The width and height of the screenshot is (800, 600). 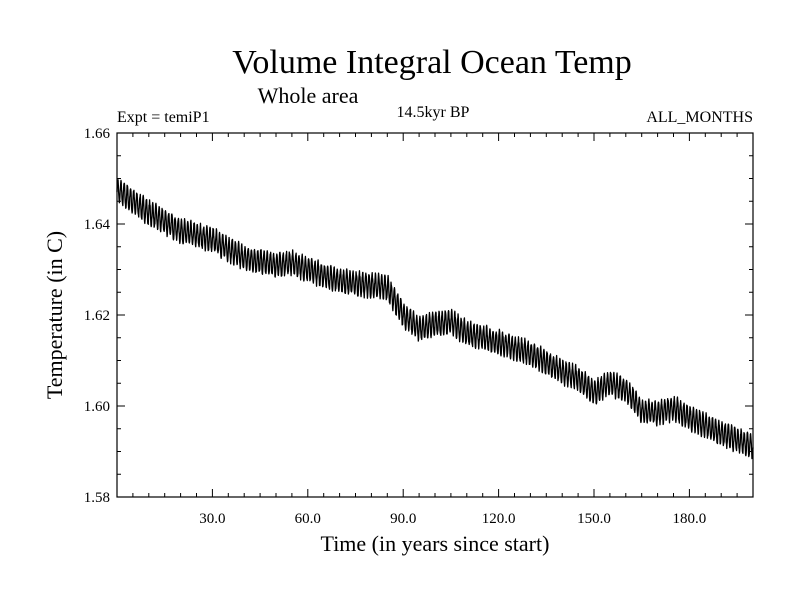 I want to click on x-tick-label: 180.0, so click(x=690, y=519).